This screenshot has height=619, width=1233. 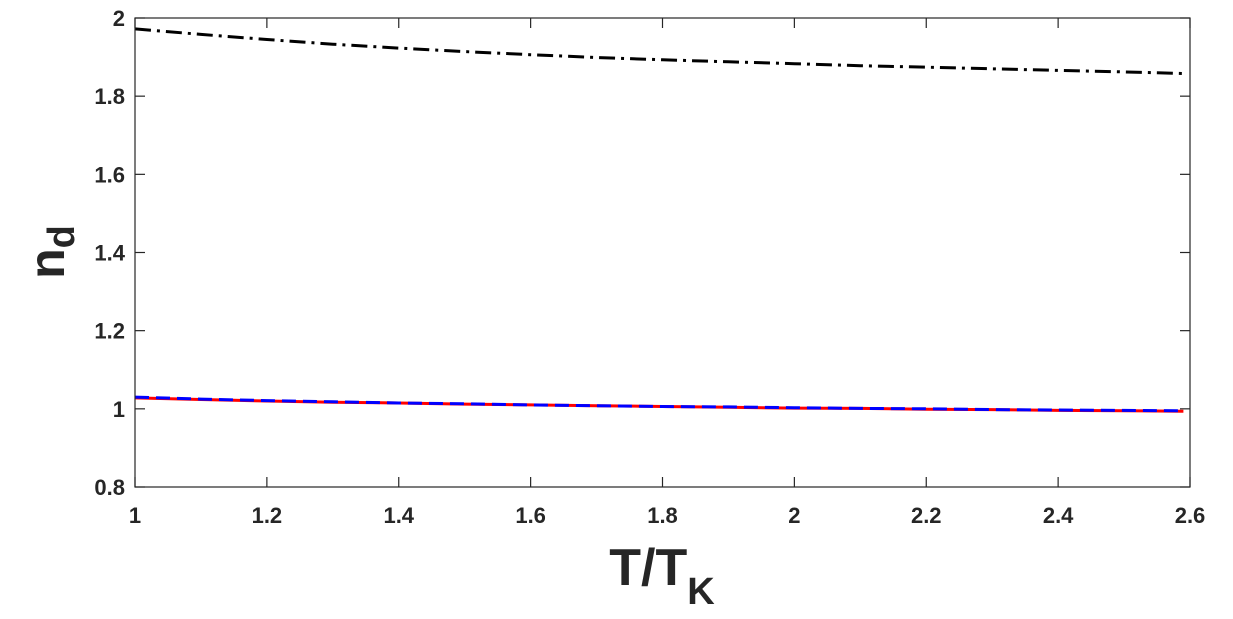 What do you see at coordinates (109, 174) in the screenshot?
I see `y-tick-label: 1.6` at bounding box center [109, 174].